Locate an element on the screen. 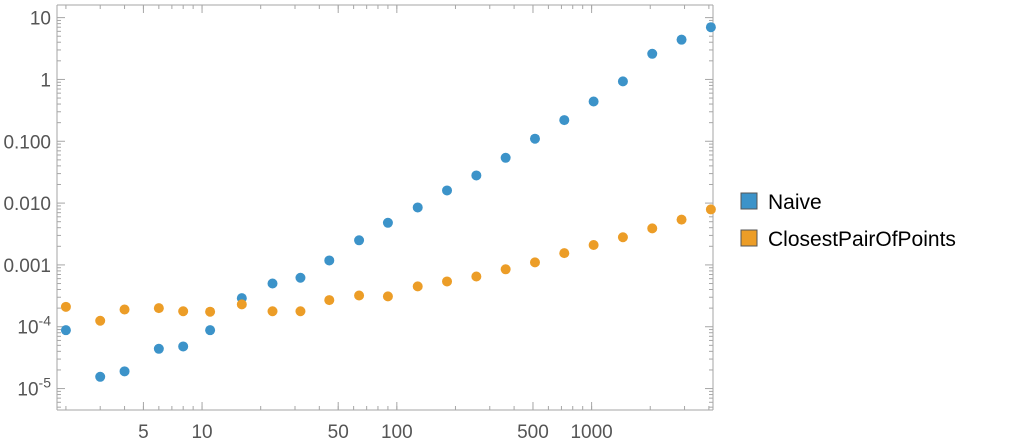  x-tick-label: 50 is located at coordinates (338, 432).